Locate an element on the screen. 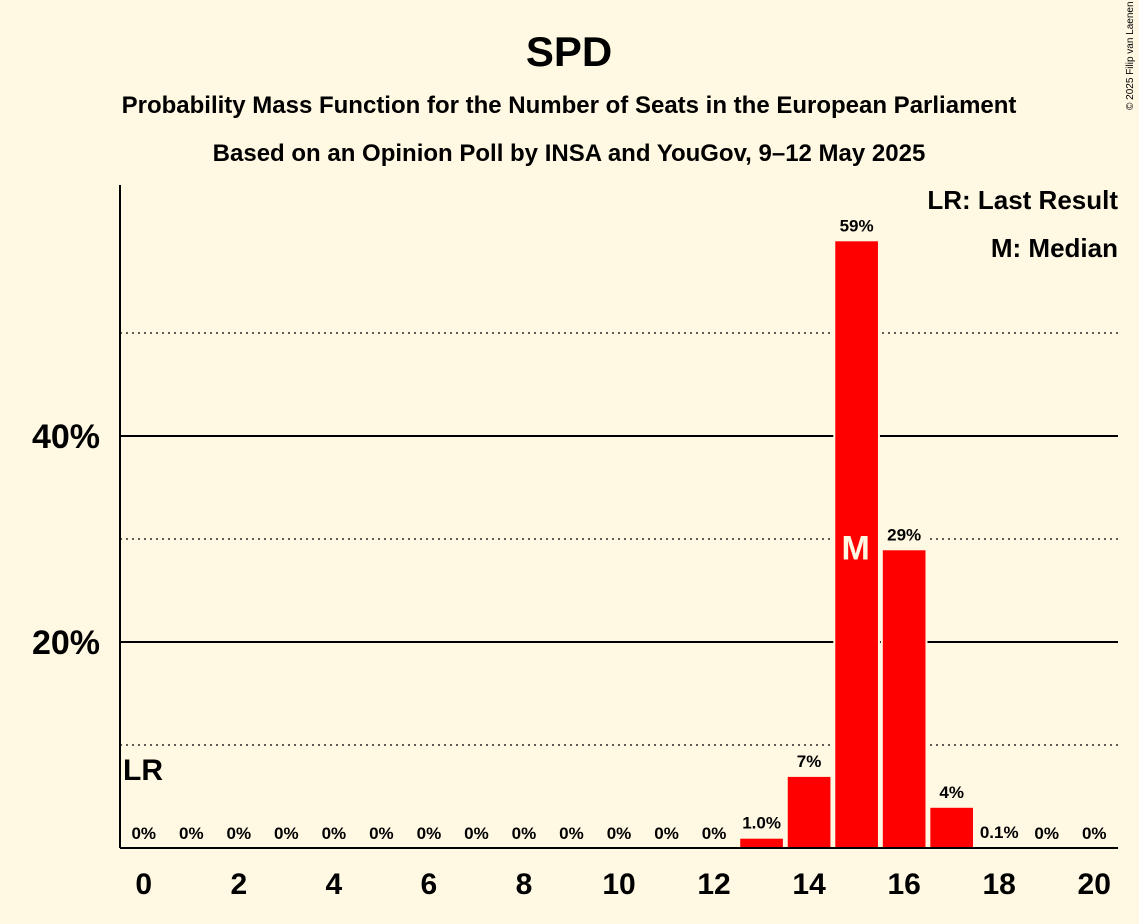  data-label: 0.1% is located at coordinates (999, 832).